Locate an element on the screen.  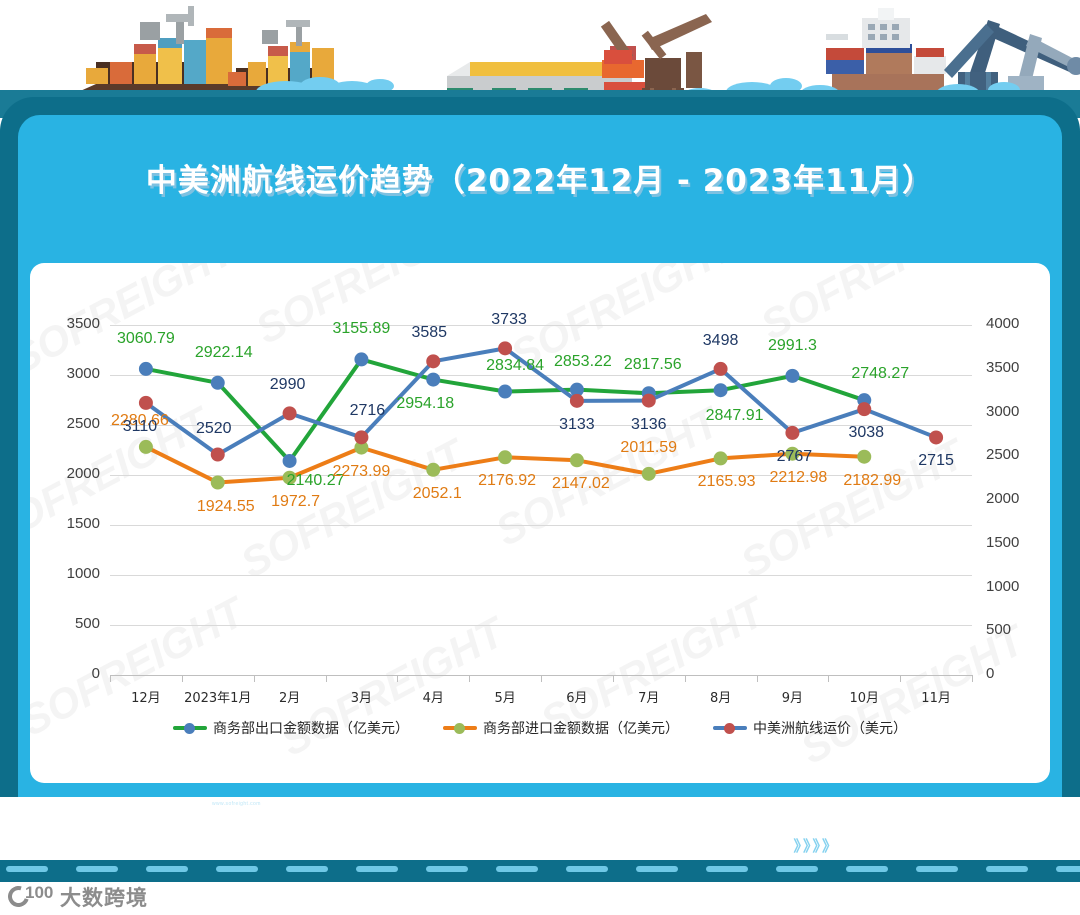
chart-legend: 商务部出口金额数据（亿美元） 商务部进口金额数据（亿美元） 中美洲航线运价（美元） is located at coordinates (540, 728).